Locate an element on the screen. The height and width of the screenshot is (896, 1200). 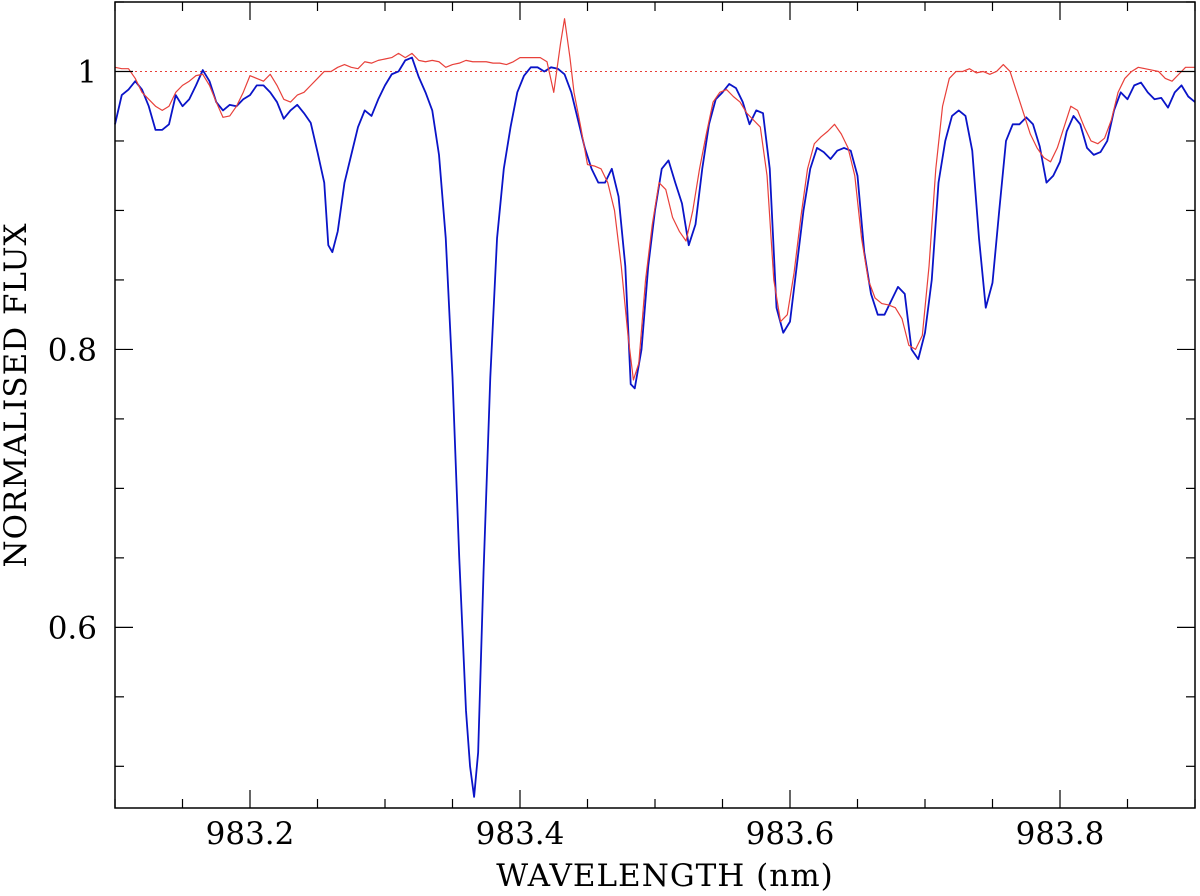
y-tick-label: 0.6 is located at coordinates (72, 628).